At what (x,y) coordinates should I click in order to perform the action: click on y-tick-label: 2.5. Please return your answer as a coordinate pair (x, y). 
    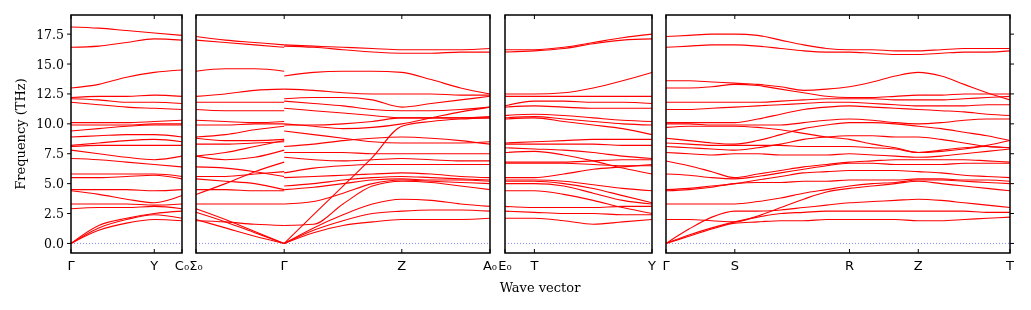
    Looking at the image, I should click on (54, 214).